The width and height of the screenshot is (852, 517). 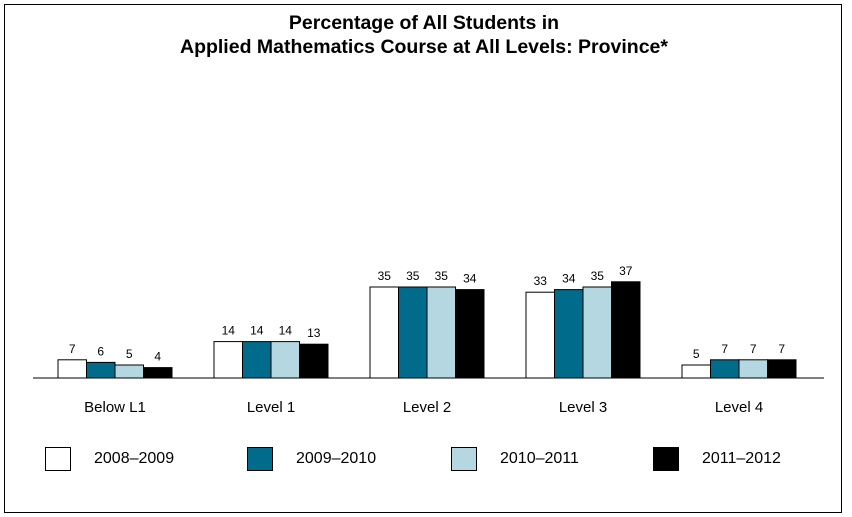 I want to click on chart-title: Percentage of All Students in, so click(x=424, y=23).